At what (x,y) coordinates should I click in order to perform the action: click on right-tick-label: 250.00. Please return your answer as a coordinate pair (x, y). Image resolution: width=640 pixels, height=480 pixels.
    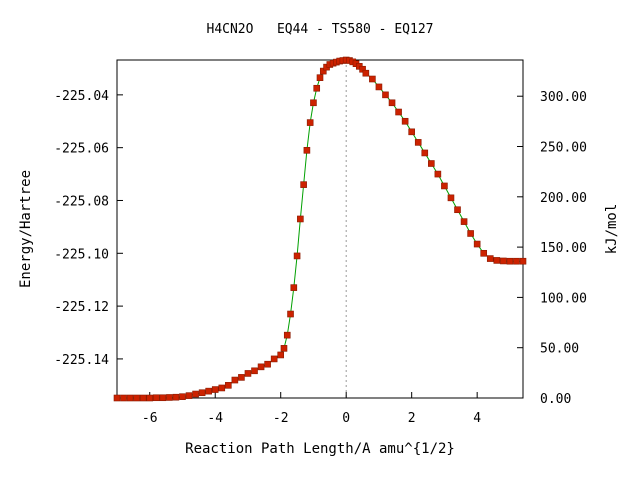
    Looking at the image, I should click on (563, 148).